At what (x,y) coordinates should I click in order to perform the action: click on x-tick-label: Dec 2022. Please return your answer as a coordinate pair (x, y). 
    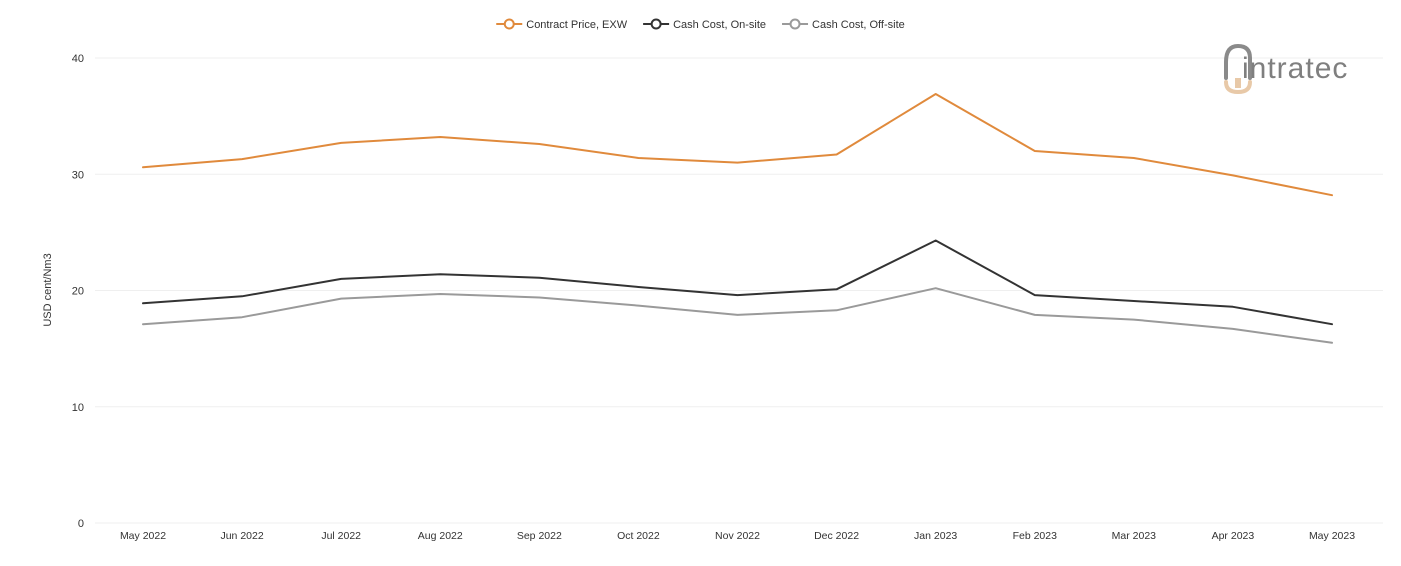
    Looking at the image, I should click on (836, 536).